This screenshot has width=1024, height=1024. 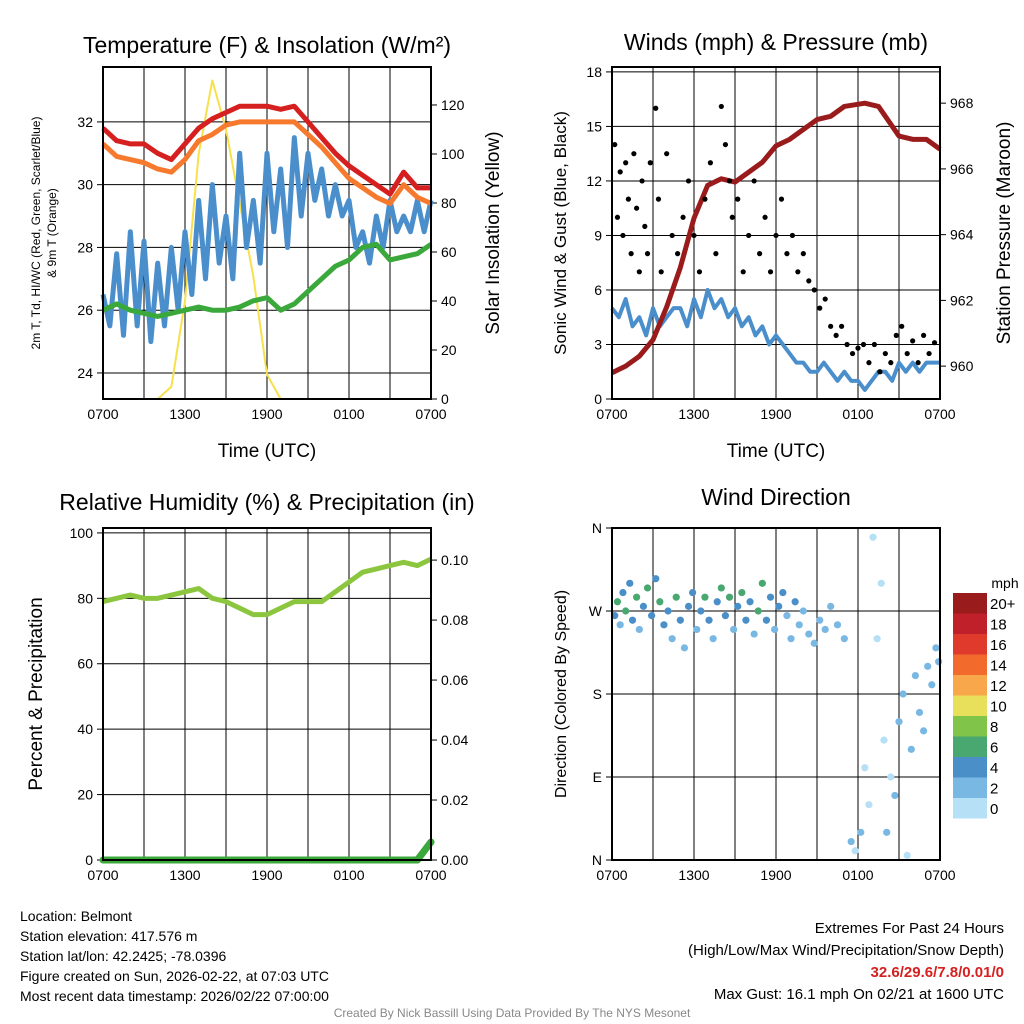 I want to click on y2-tick-label: 962, so click(x=962, y=300).